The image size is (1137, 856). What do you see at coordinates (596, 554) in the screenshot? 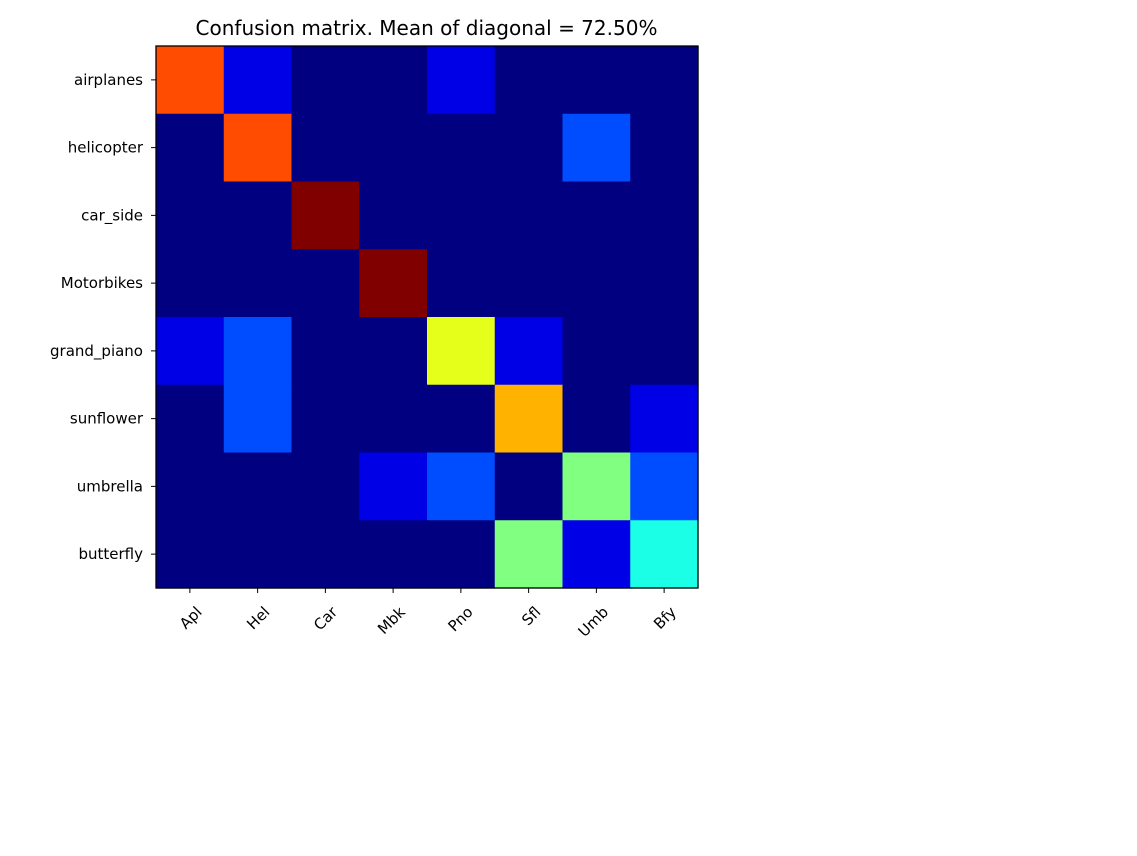
I see `heatmap-cell-r7-c6` at bounding box center [596, 554].